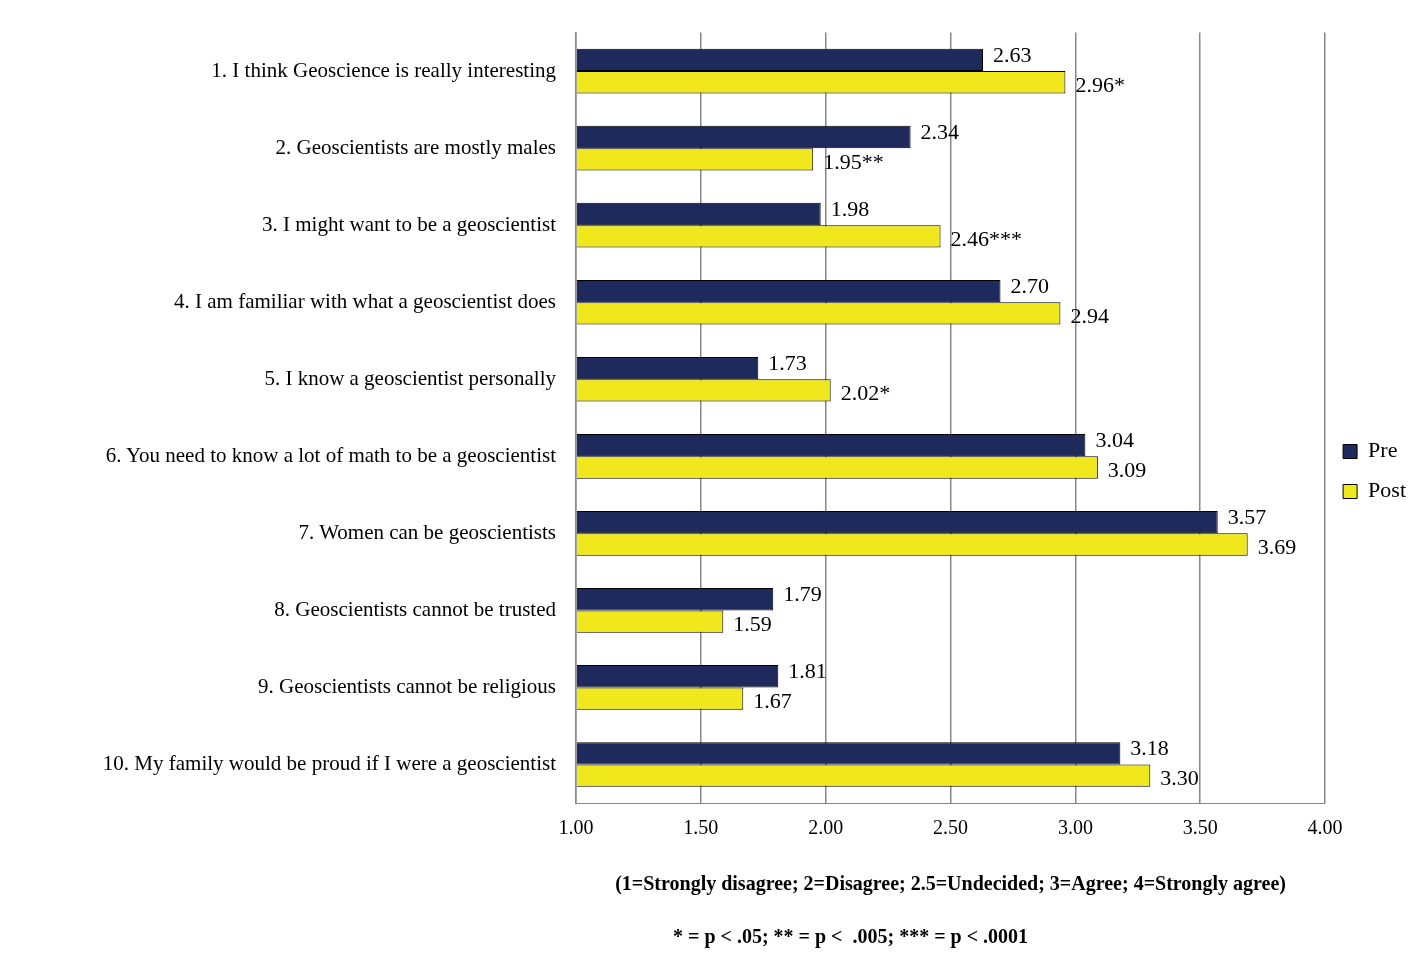 The width and height of the screenshot is (1426, 953). Describe the element at coordinates (365, 300) in the screenshot. I see `y-tick-label: 4. I am familiar with what a geoscientist does` at that location.